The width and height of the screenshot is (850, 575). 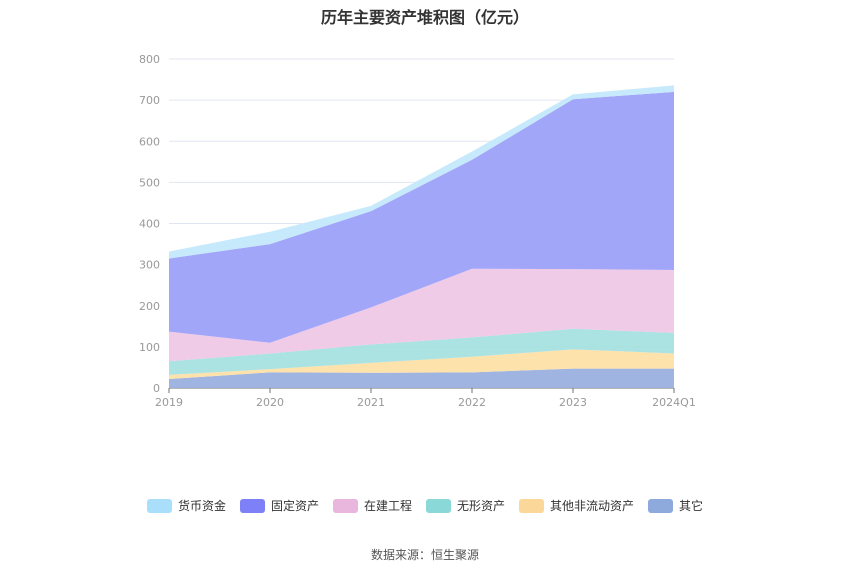 What do you see at coordinates (149, 306) in the screenshot?
I see `y-tick-label: 200` at bounding box center [149, 306].